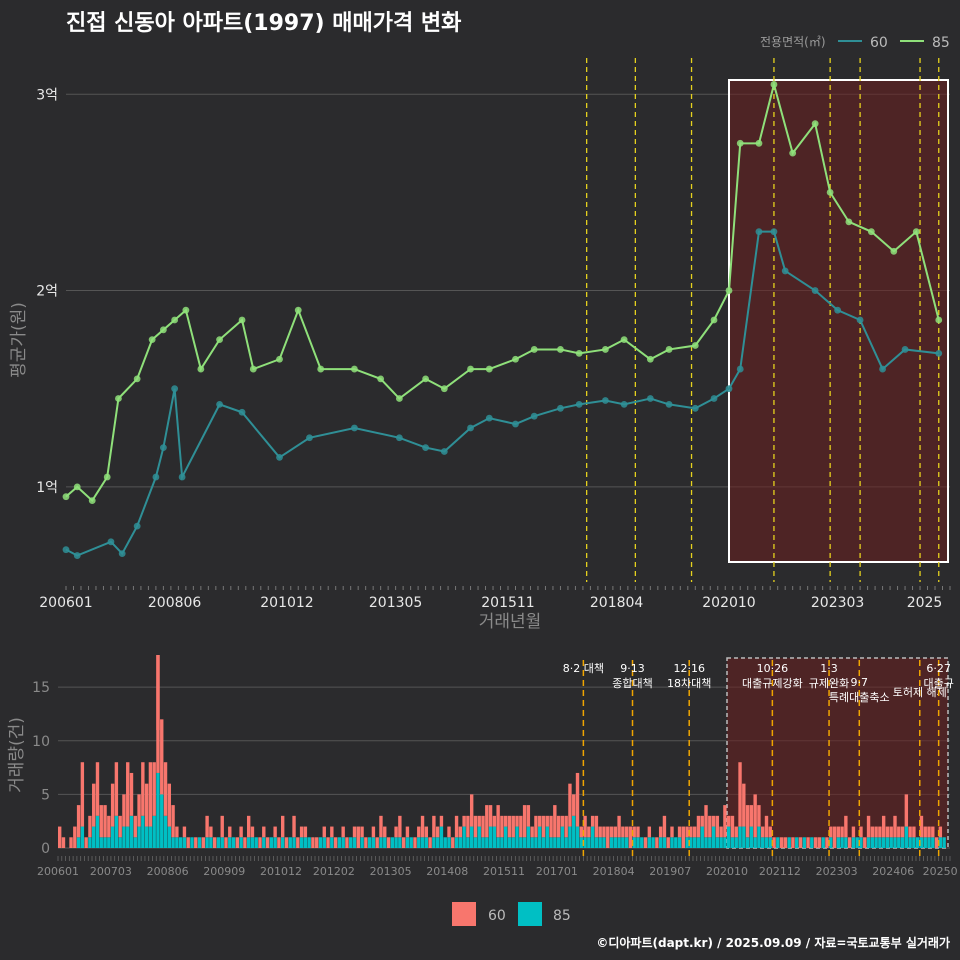  What do you see at coordinates (47, 292) in the screenshot?
I see `price-y-tick-label: 2억` at bounding box center [47, 292].